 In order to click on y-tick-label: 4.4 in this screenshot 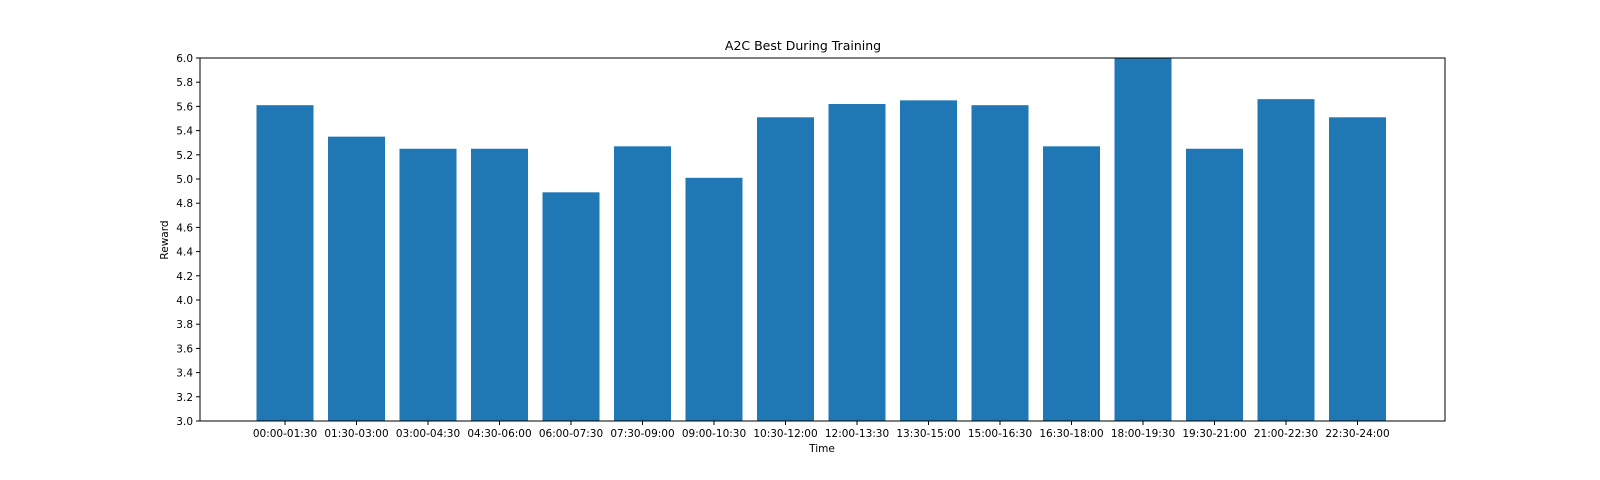, I will do `click(184, 253)`.